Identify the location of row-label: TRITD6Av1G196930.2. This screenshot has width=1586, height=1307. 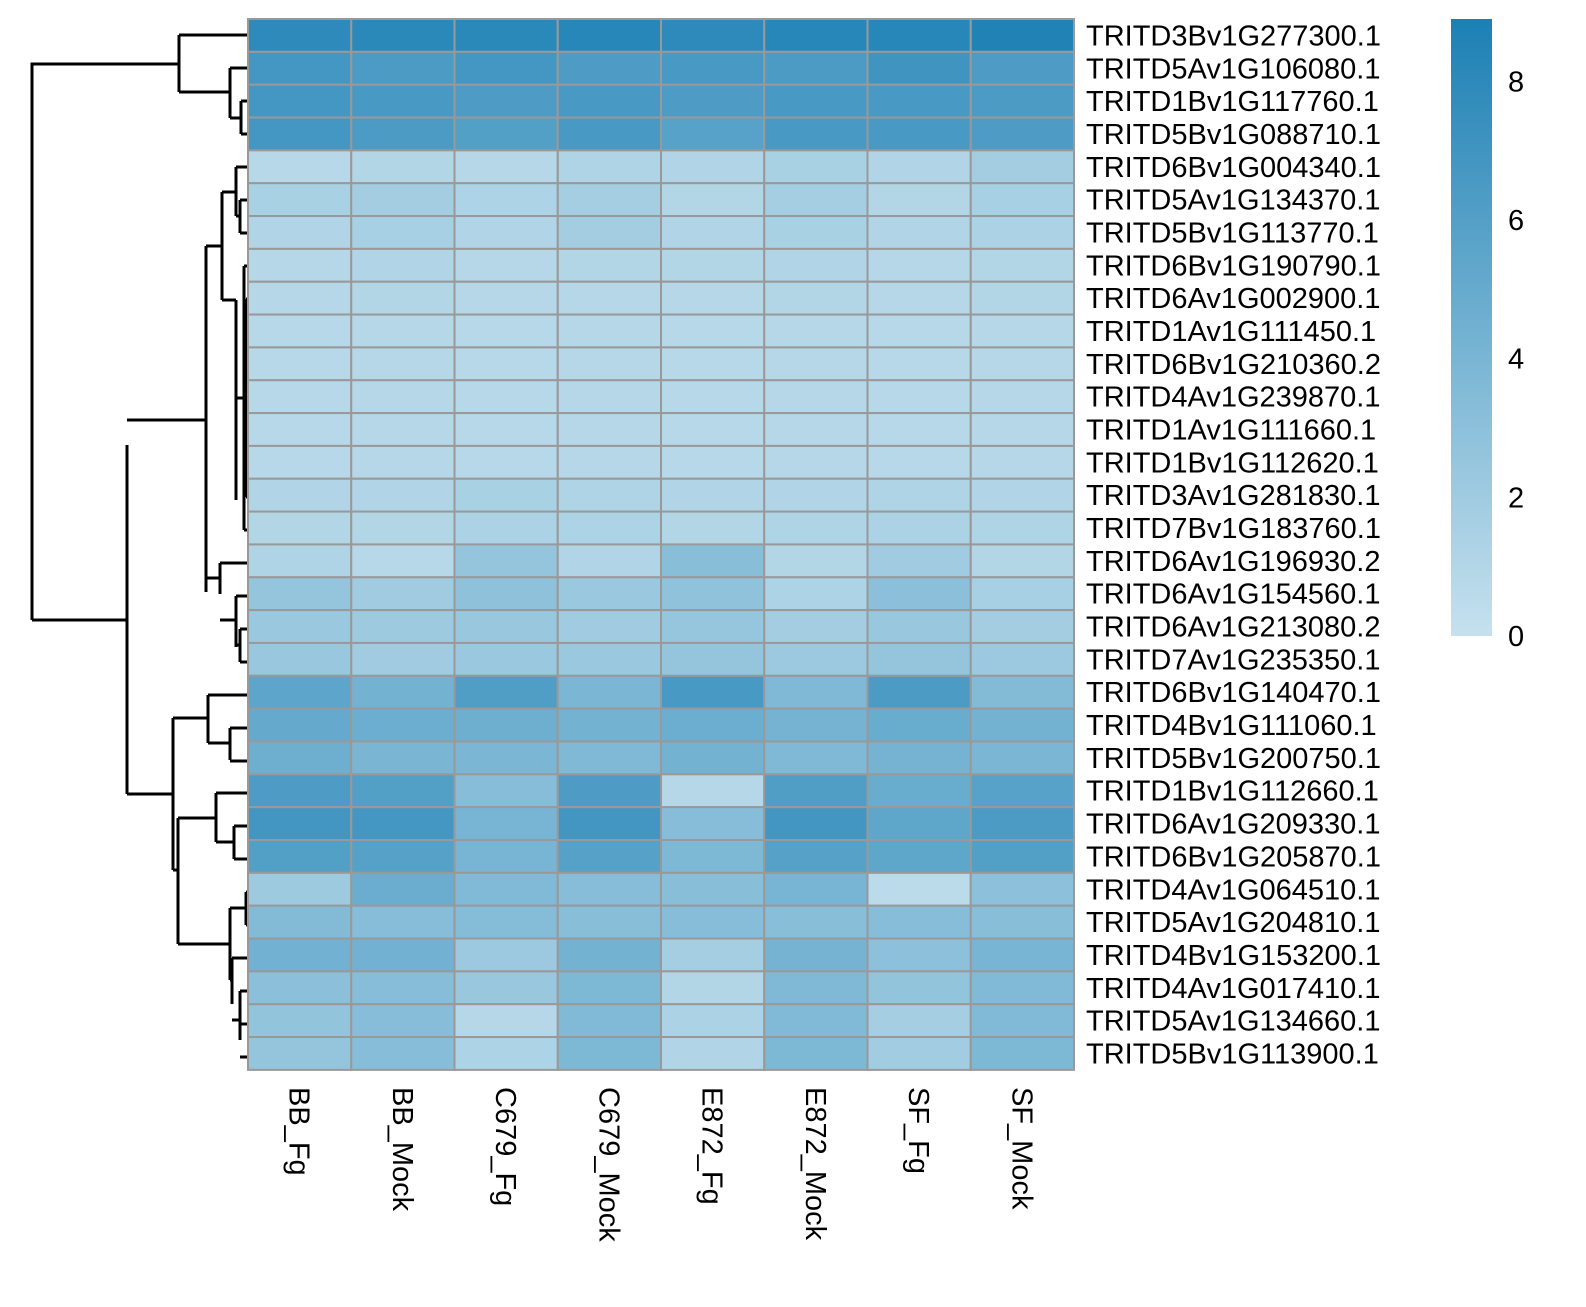
(1233, 562).